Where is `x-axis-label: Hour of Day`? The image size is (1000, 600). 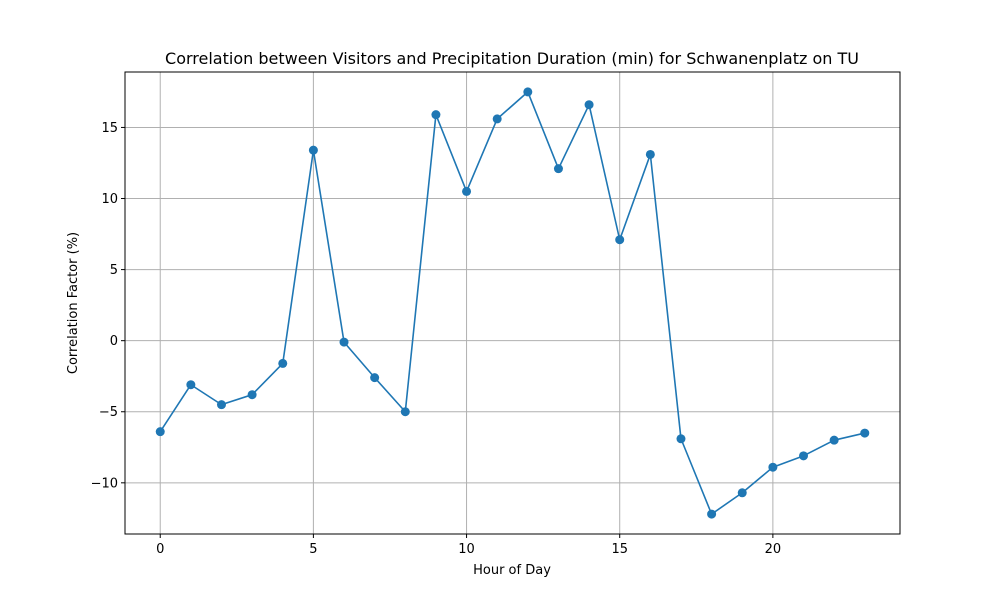 x-axis-label: Hour of Day is located at coordinates (512, 570).